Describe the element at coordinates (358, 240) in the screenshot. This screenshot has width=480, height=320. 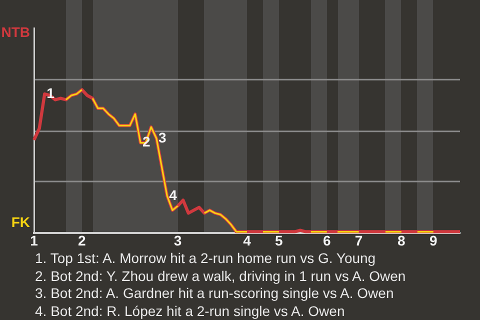
I see `x-tick-label: 7` at that location.